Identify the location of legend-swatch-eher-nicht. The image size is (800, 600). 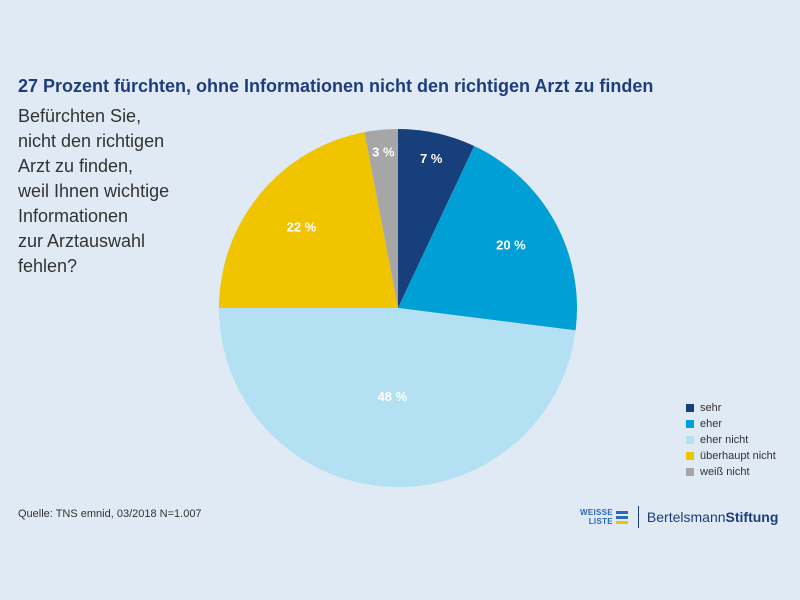
(690, 440).